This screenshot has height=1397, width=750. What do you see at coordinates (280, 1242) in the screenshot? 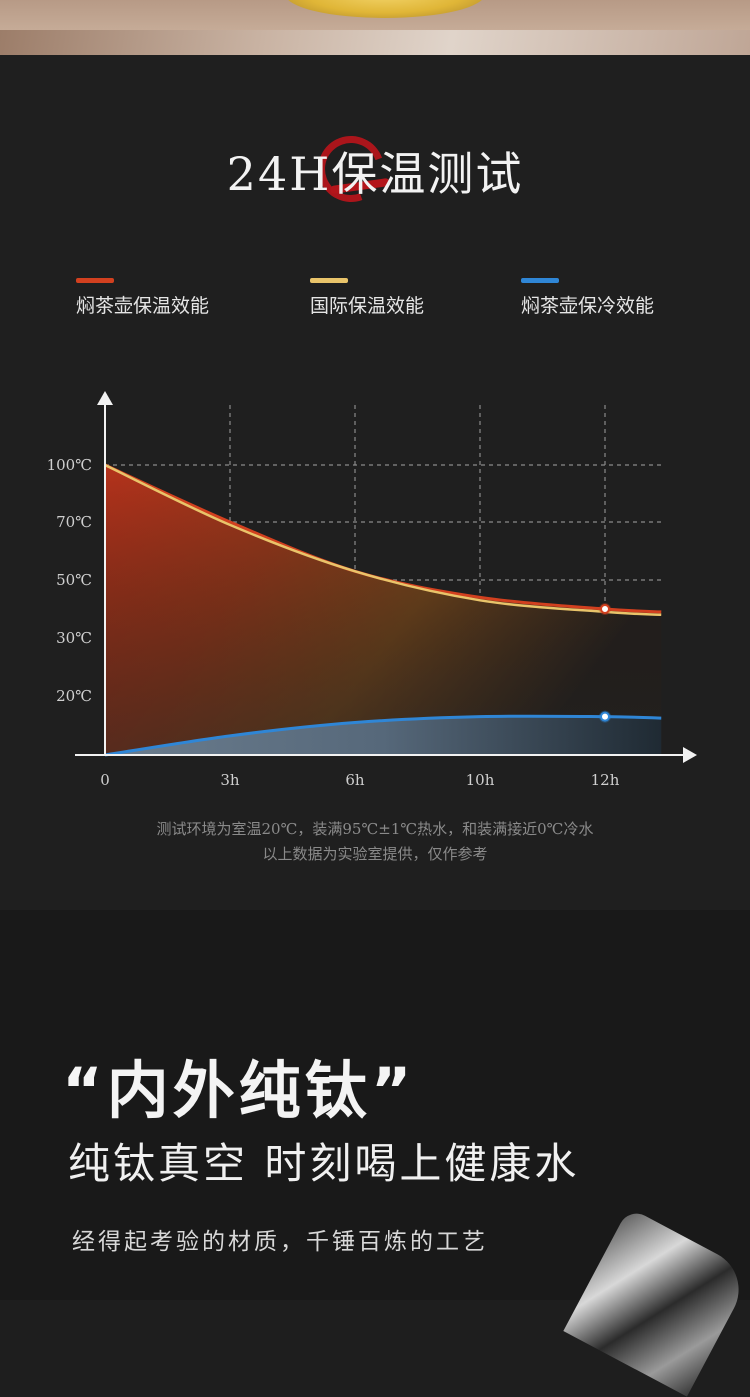
I see `feature-tagline: 经得起考验的材质，千锤百炼的工艺` at bounding box center [280, 1242].